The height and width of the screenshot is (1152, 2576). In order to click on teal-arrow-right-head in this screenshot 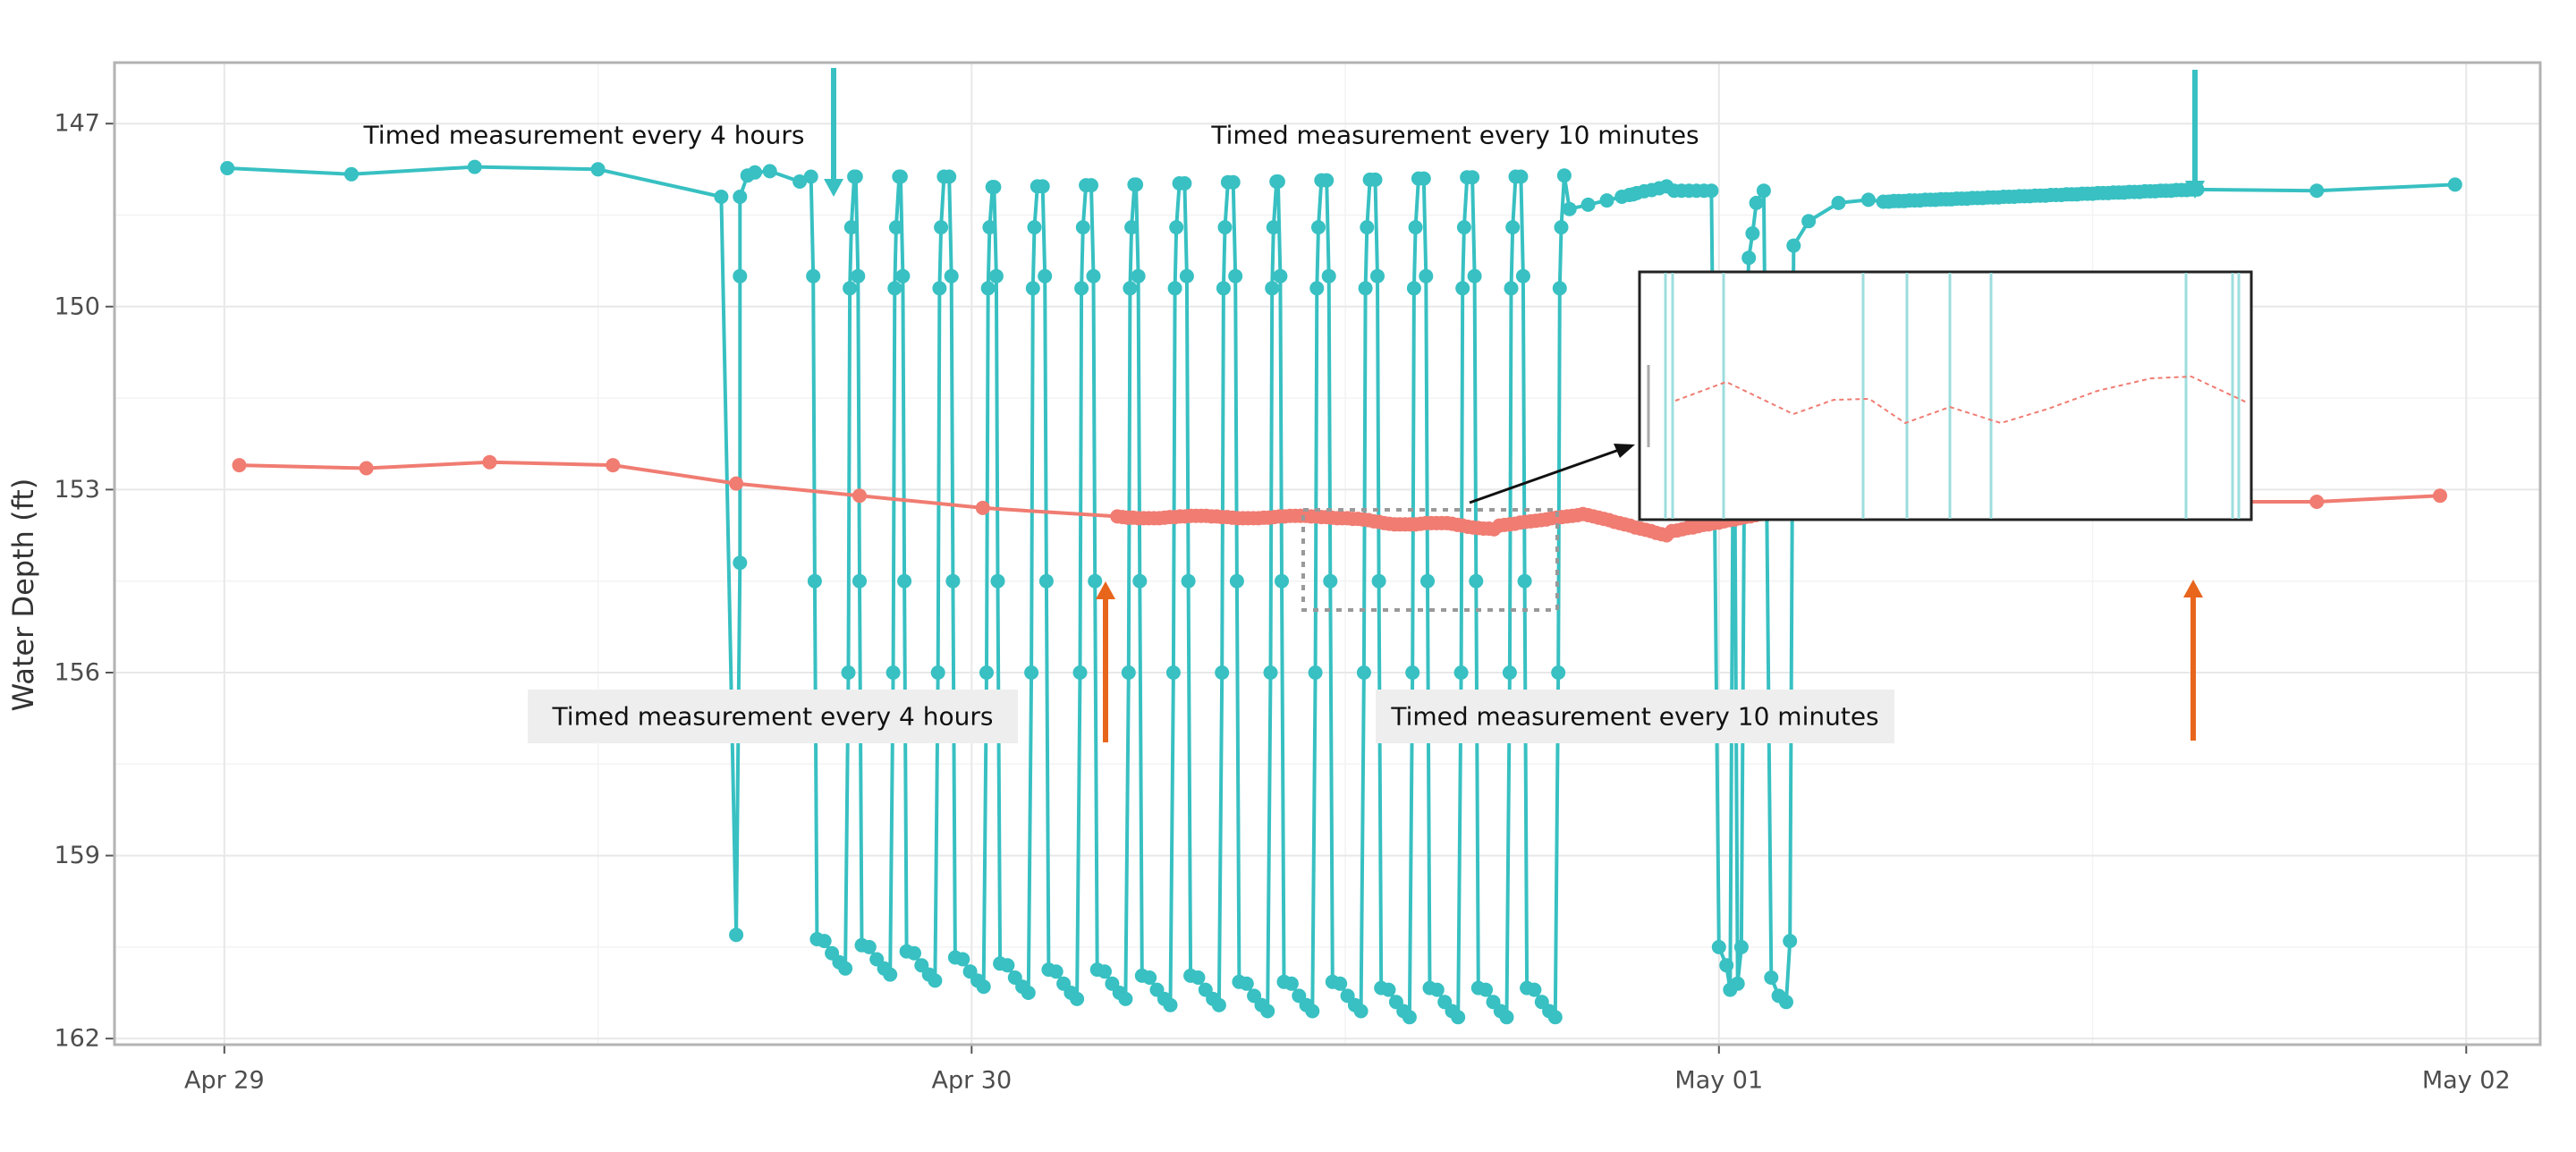, I will do `click(2195, 190)`.